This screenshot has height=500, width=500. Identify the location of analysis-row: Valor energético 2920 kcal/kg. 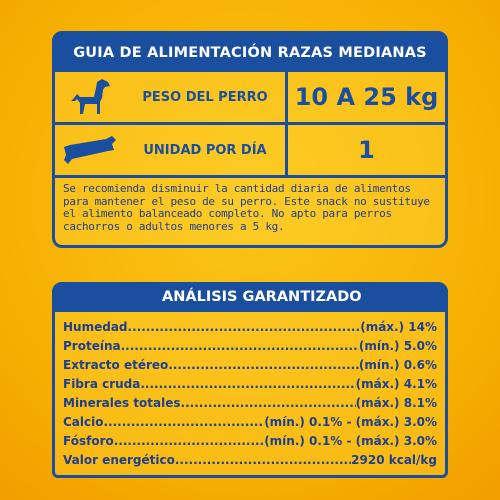
(250, 460).